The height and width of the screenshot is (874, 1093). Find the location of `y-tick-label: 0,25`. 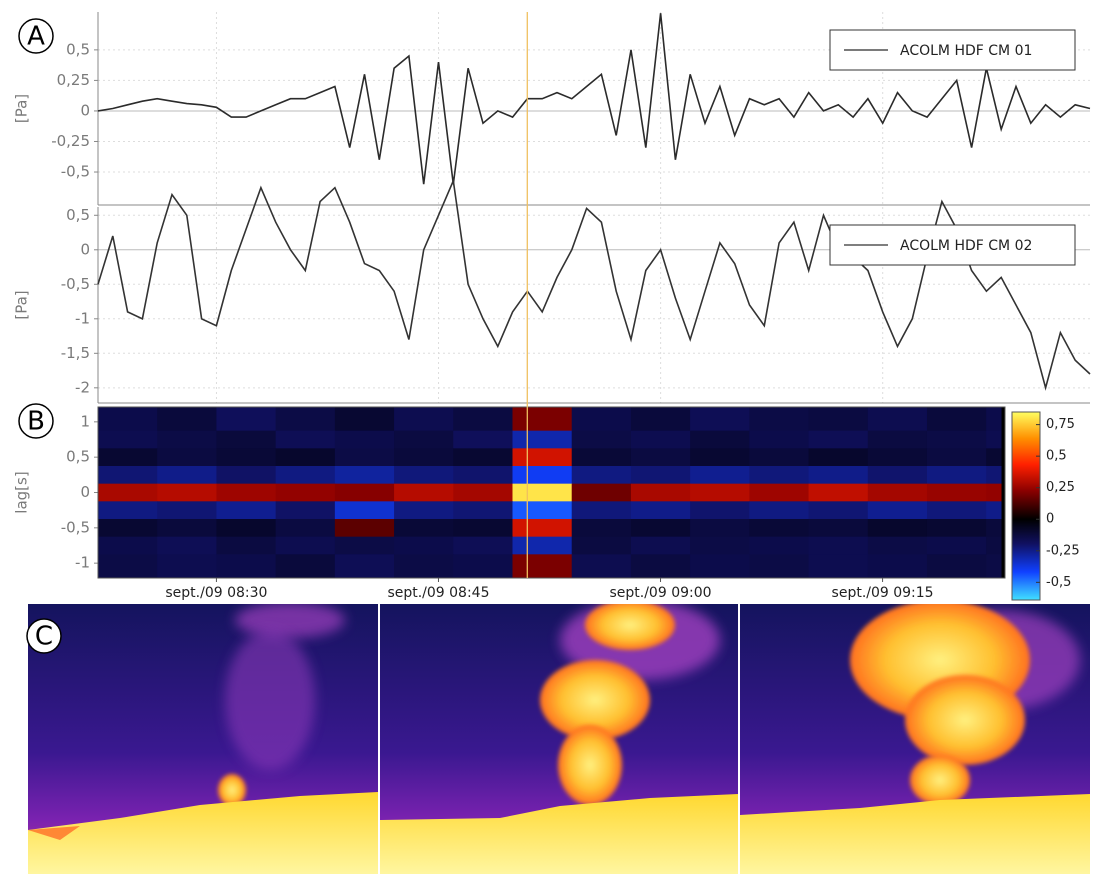

y-tick-label: 0,25 is located at coordinates (73, 80).